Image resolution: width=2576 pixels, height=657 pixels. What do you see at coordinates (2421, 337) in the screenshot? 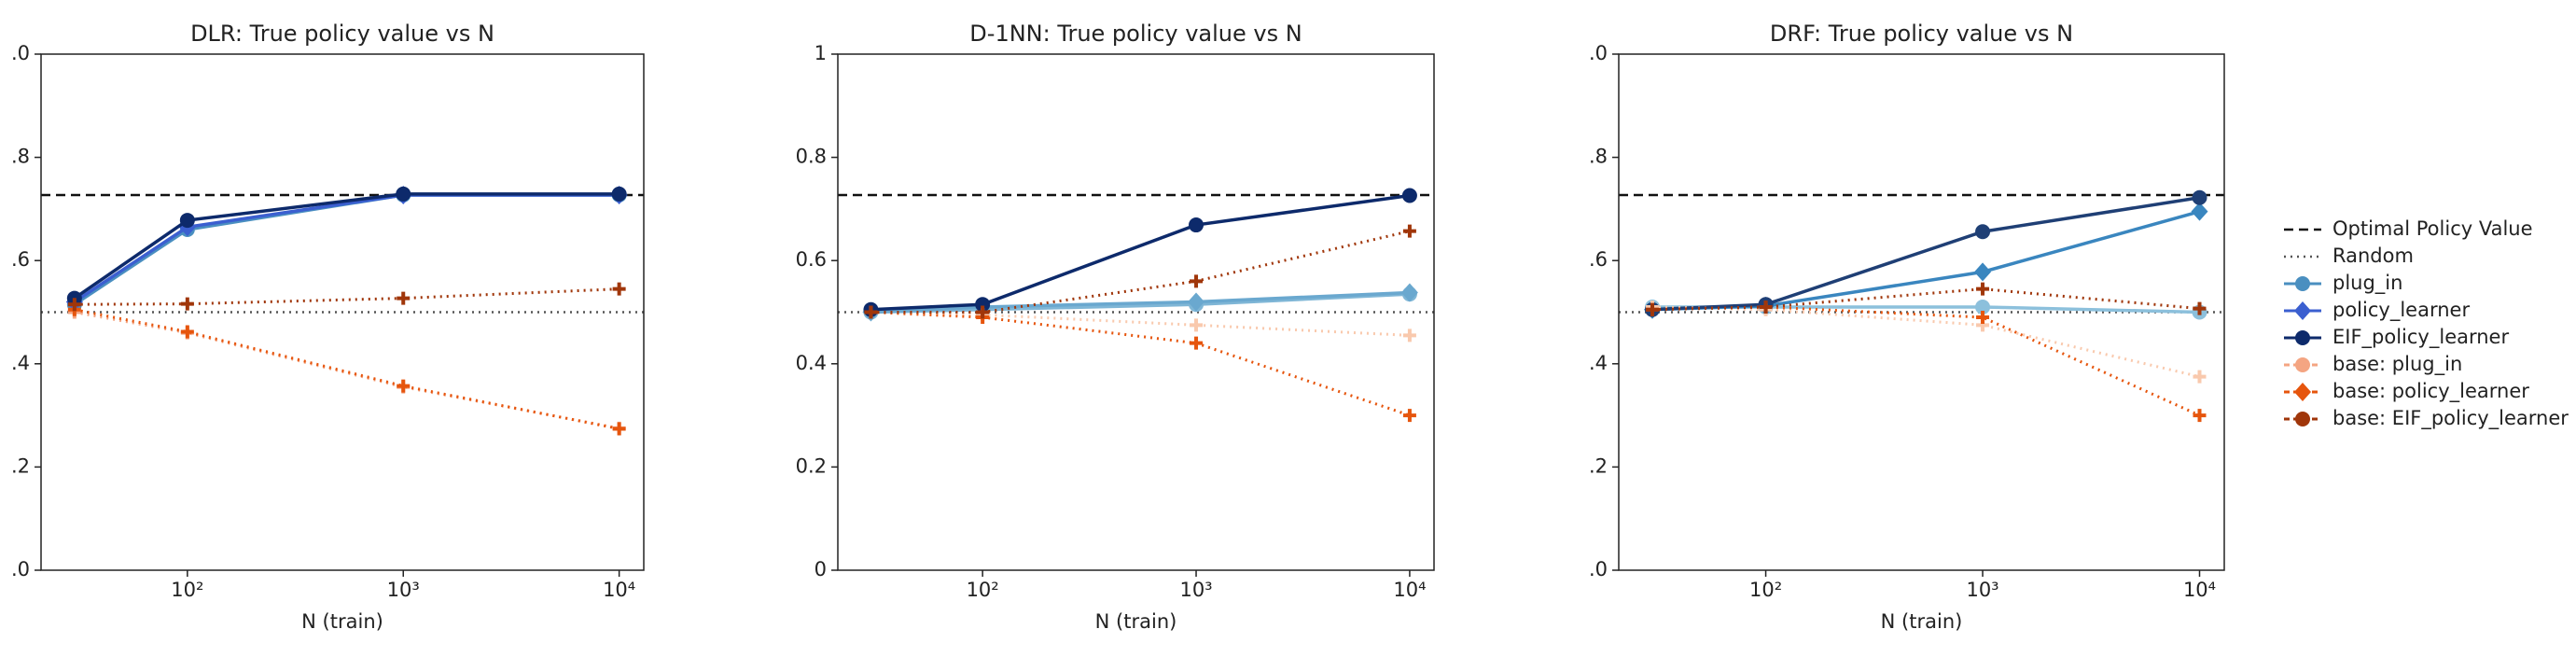
I see `legend-label: EIF_policy_learner` at bounding box center [2421, 337].